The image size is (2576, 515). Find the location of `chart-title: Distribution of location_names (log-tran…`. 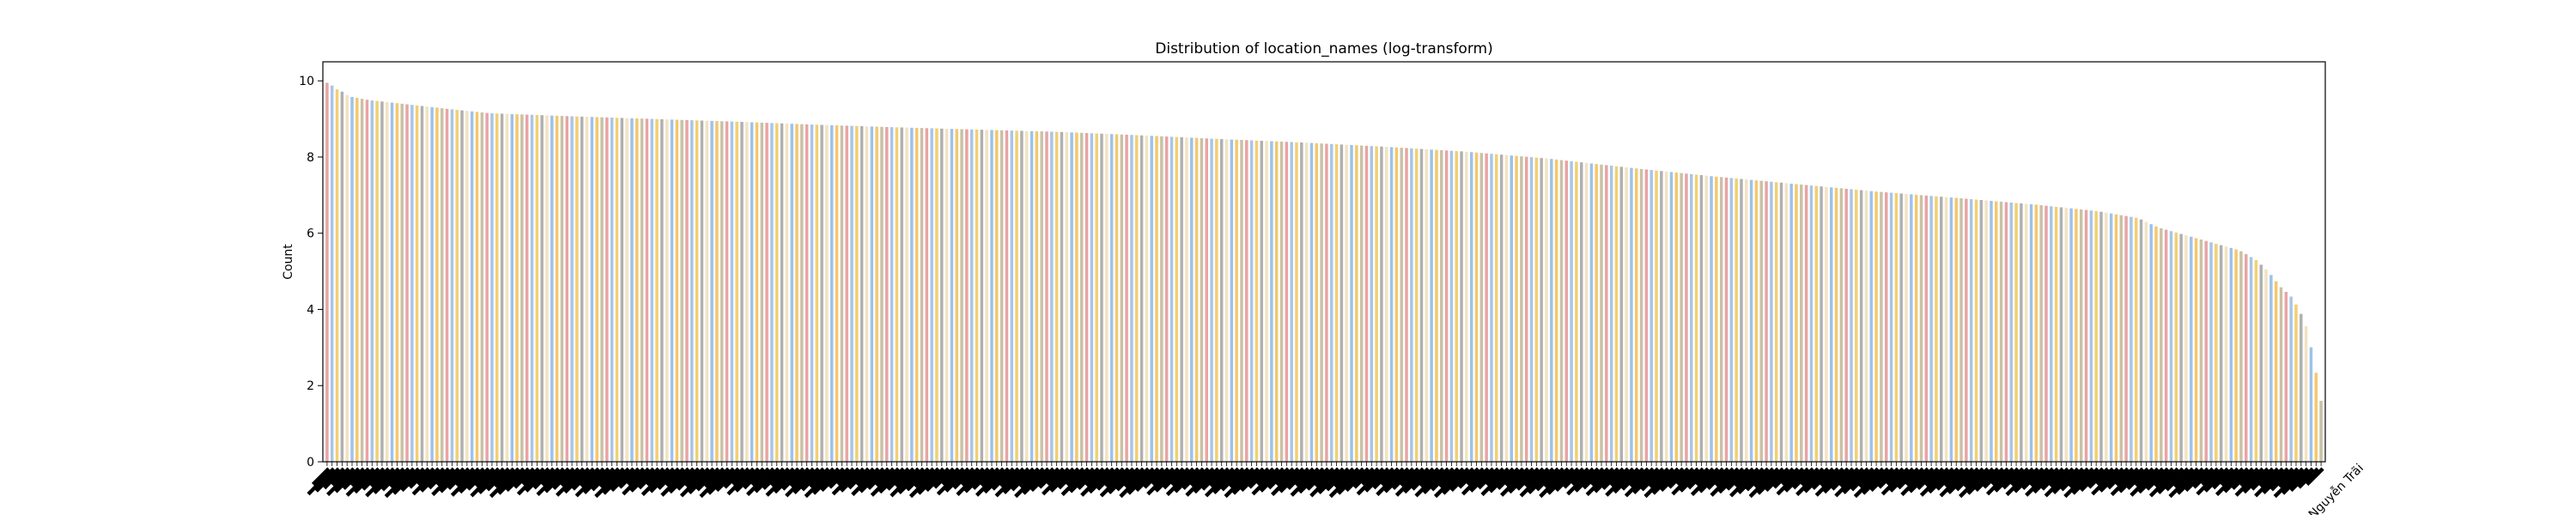

chart-title: Distribution of location_names (log-tran… is located at coordinates (1323, 49).